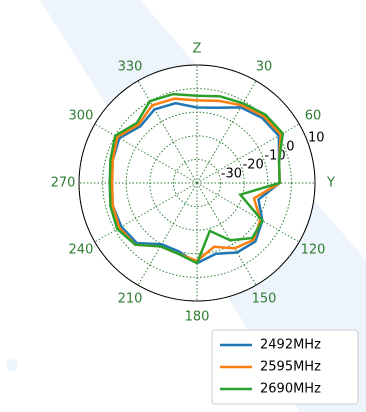 The image size is (366, 412). Describe the element at coordinates (231, 173) in the screenshot. I see `r-tick-label: -30` at that location.